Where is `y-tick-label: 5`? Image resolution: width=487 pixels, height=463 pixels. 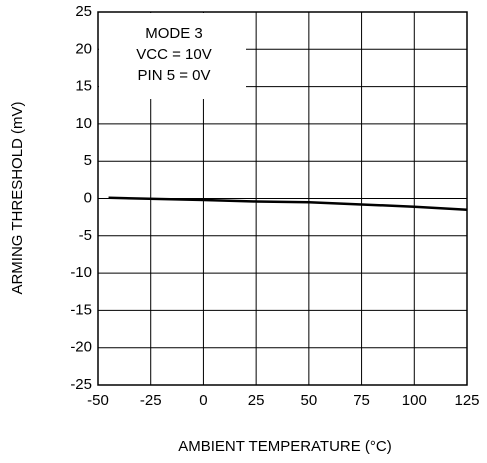
y-tick-label: 5 is located at coordinates (88, 160).